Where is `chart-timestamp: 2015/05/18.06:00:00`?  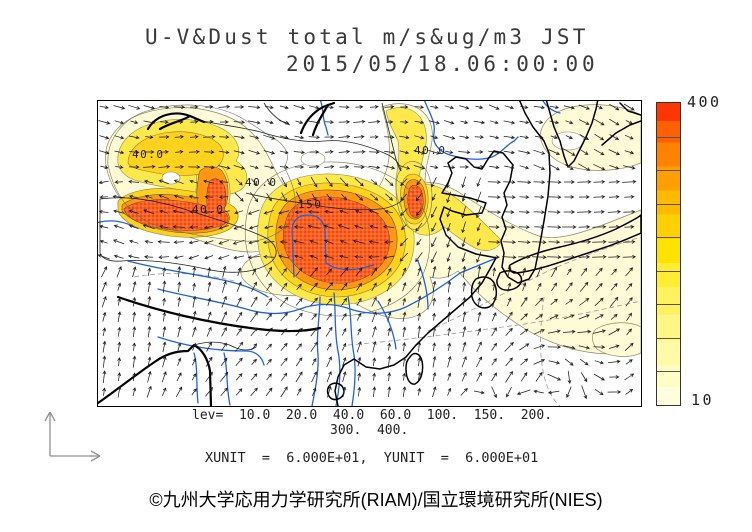
chart-timestamp: 2015/05/18.06:00:00 is located at coordinates (442, 64).